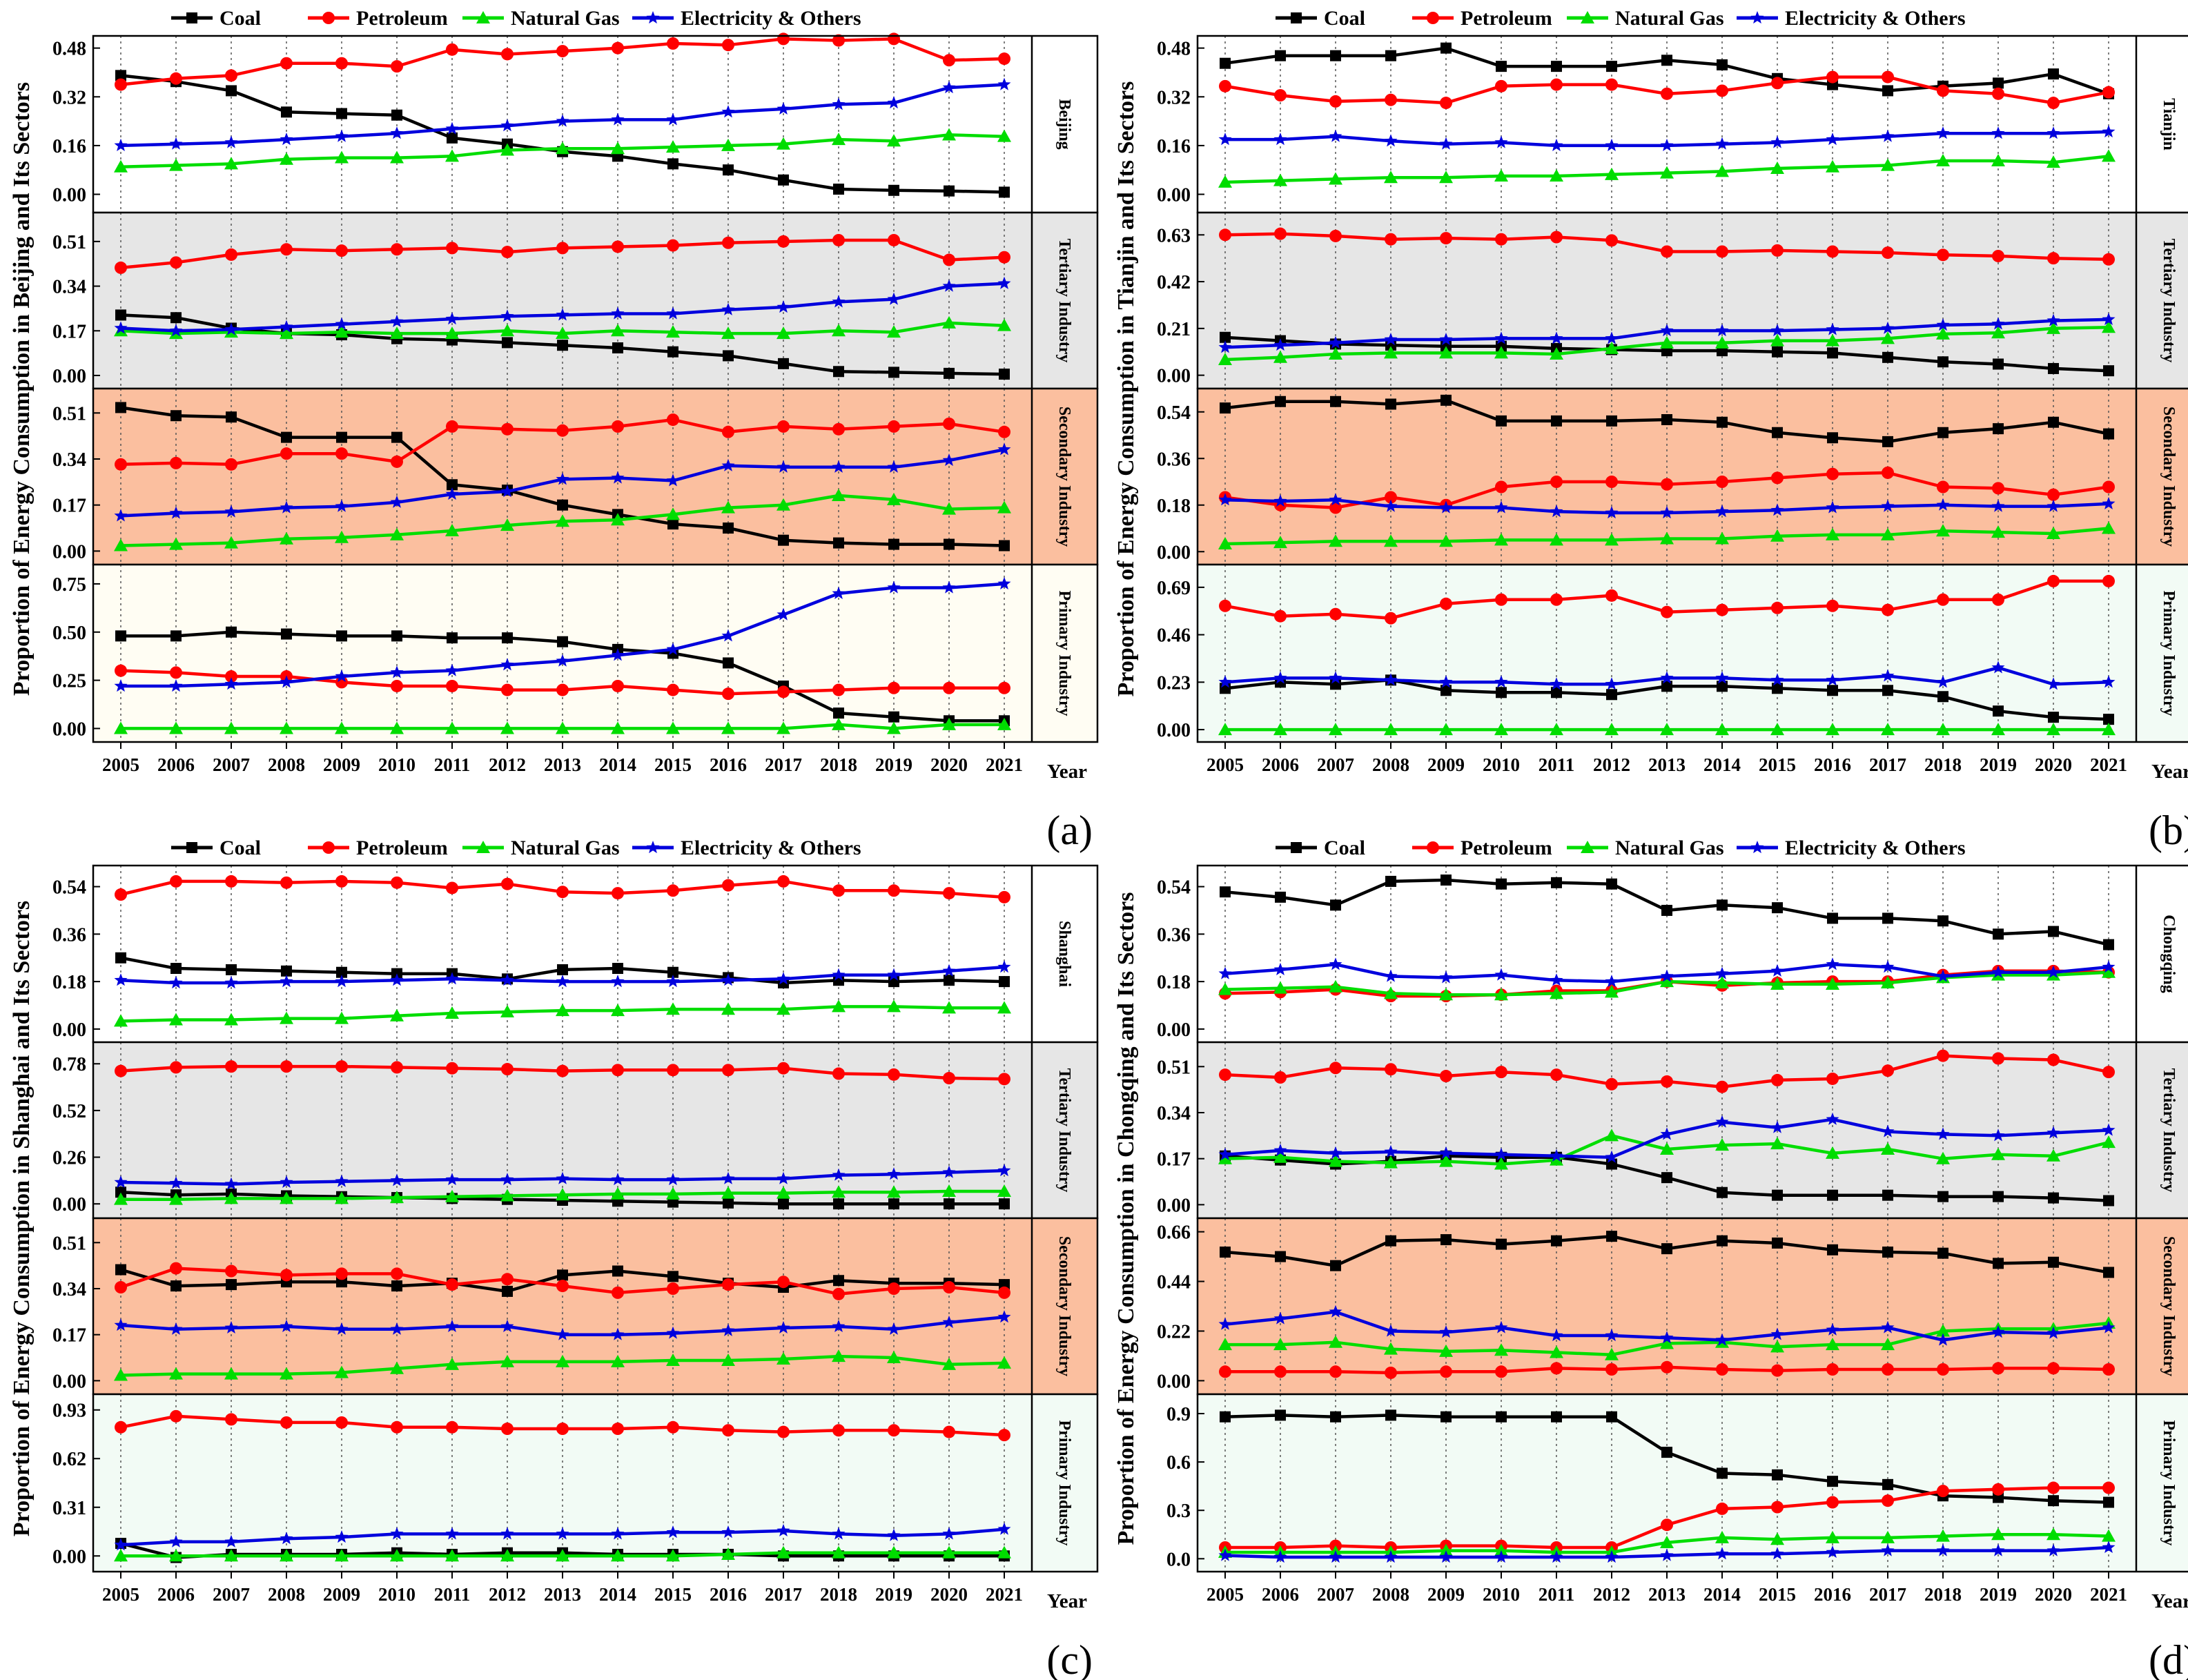  I want to click on y-tick-label: 0.36, so click(1174, 459).